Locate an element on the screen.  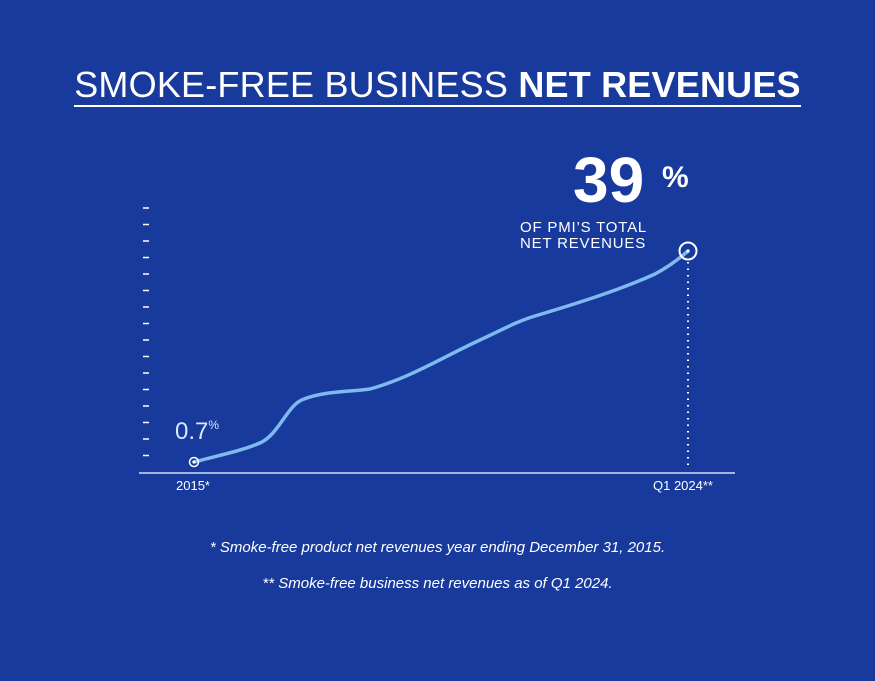
start-point-dot is located at coordinates (194, 462).